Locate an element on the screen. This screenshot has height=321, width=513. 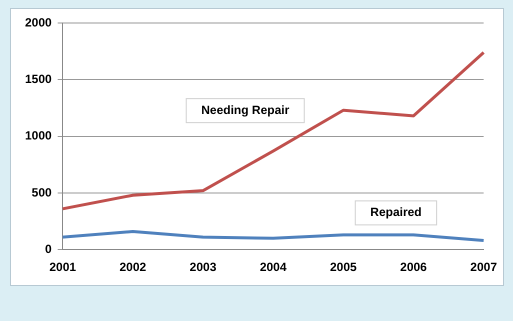
y-tick-label: 0 is located at coordinates (48, 249).